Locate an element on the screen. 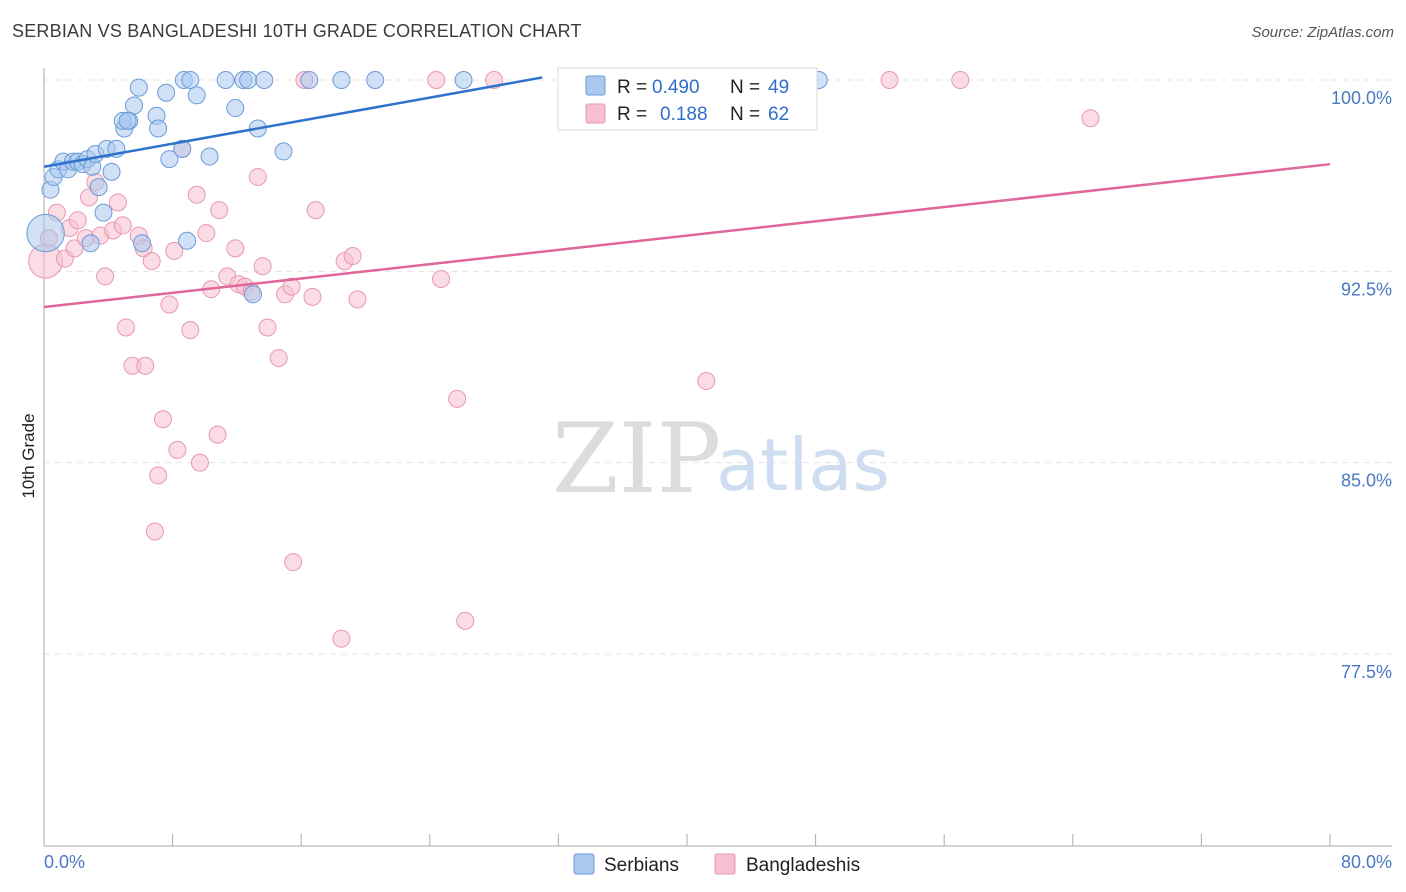 This screenshot has width=1406, height=892. legend-bangladeshi-r-value: 0.188 is located at coordinates (684, 114).